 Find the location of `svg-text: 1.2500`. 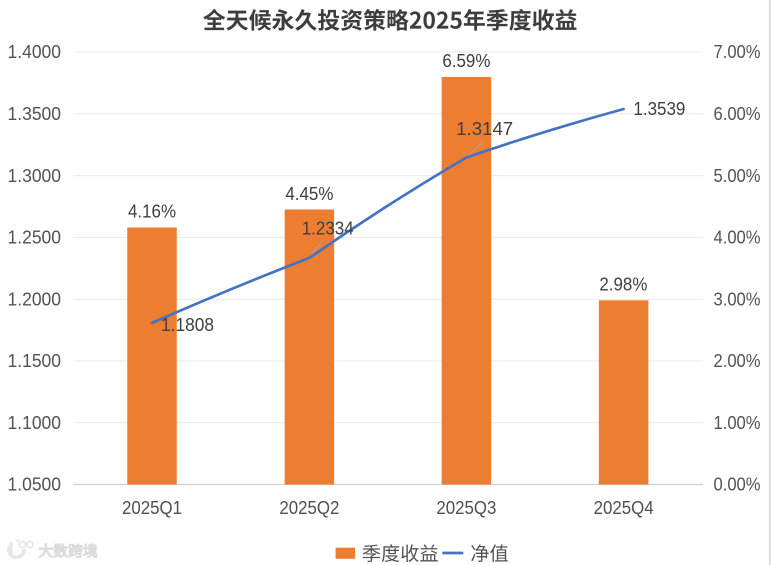

svg-text: 1.2500 is located at coordinates (35, 237).